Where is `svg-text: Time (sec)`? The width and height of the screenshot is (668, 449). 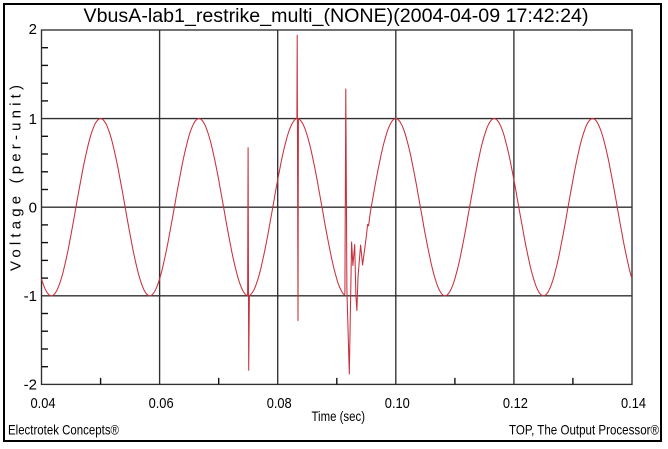 svg-text: Time (sec) is located at coordinates (339, 416).